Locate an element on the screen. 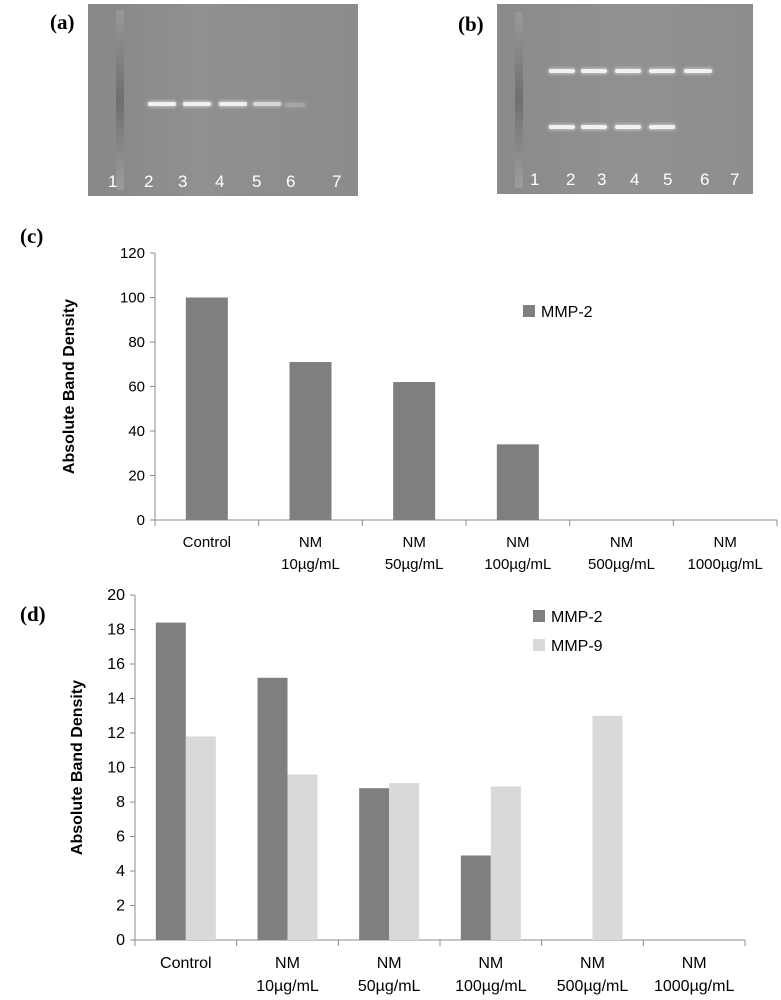 Image resolution: width=781 pixels, height=1000 pixels. y-tick-label: 2 is located at coordinates (120, 906).